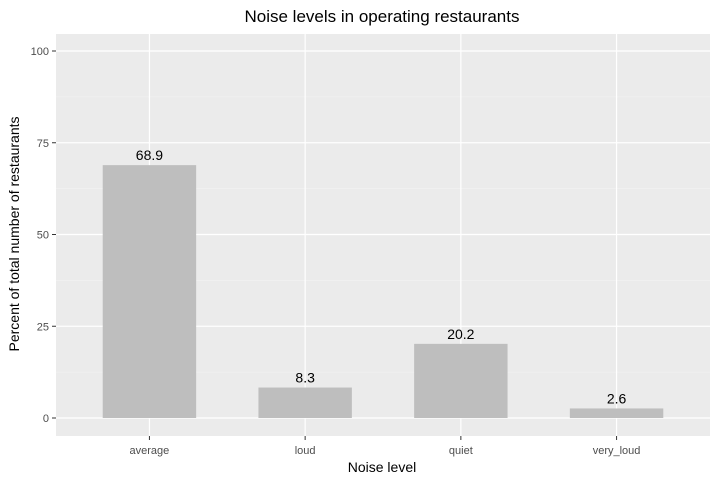  Describe the element at coordinates (43, 144) in the screenshot. I see `y-tick-label: 75` at that location.